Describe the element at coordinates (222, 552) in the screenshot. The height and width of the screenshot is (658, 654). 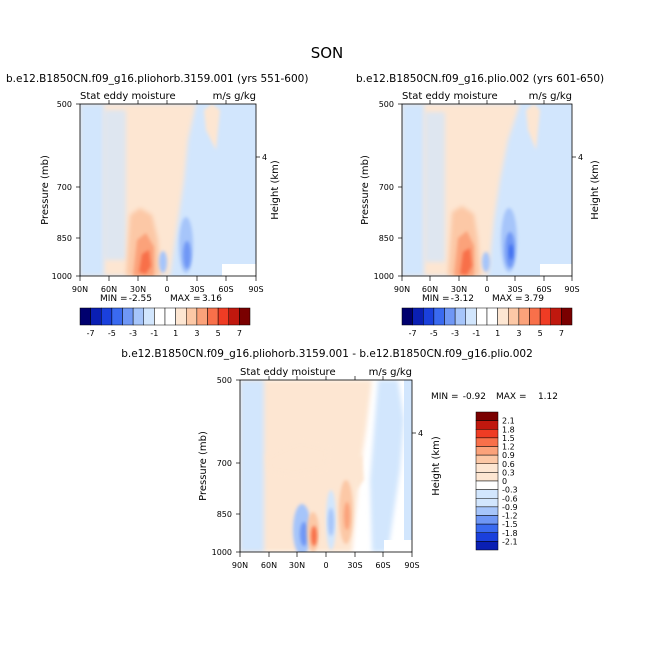
I see `panel-diff-y-tick-label: 1000` at that location.